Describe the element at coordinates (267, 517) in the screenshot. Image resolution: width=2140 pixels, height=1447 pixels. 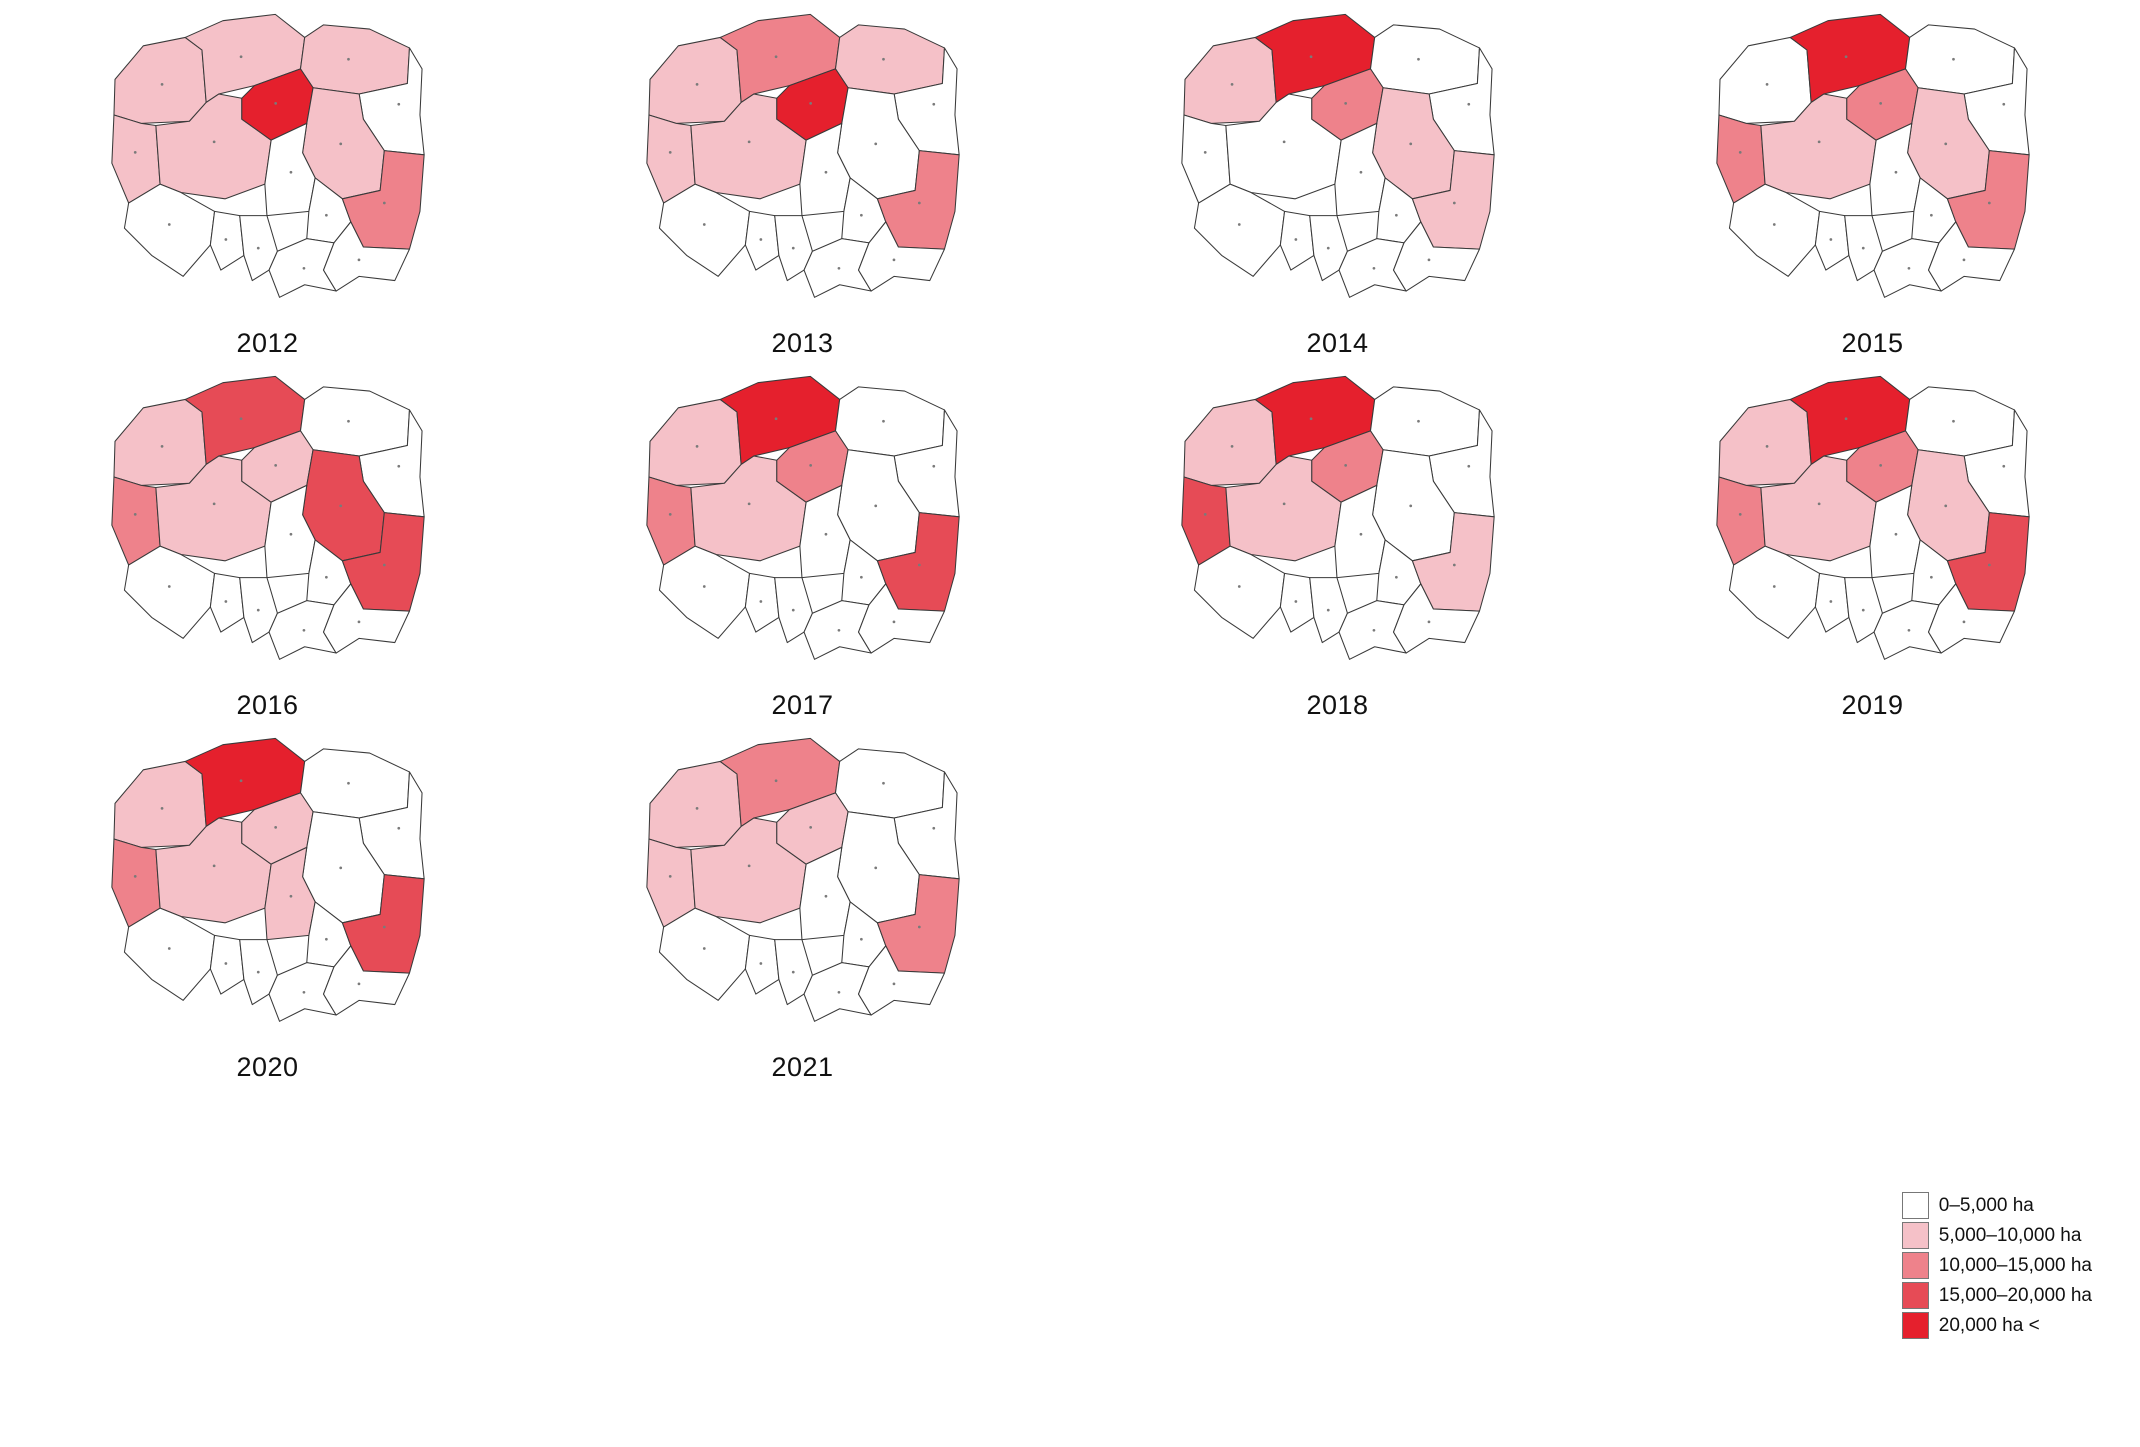
I see `poland-choropleth-map-2016` at that location.